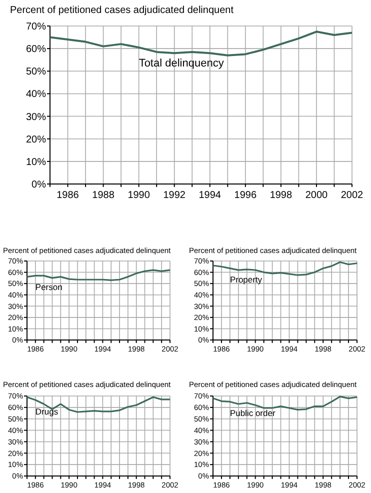  What do you see at coordinates (36, 94) in the screenshot?
I see `y-tick-label: 40%` at bounding box center [36, 94].